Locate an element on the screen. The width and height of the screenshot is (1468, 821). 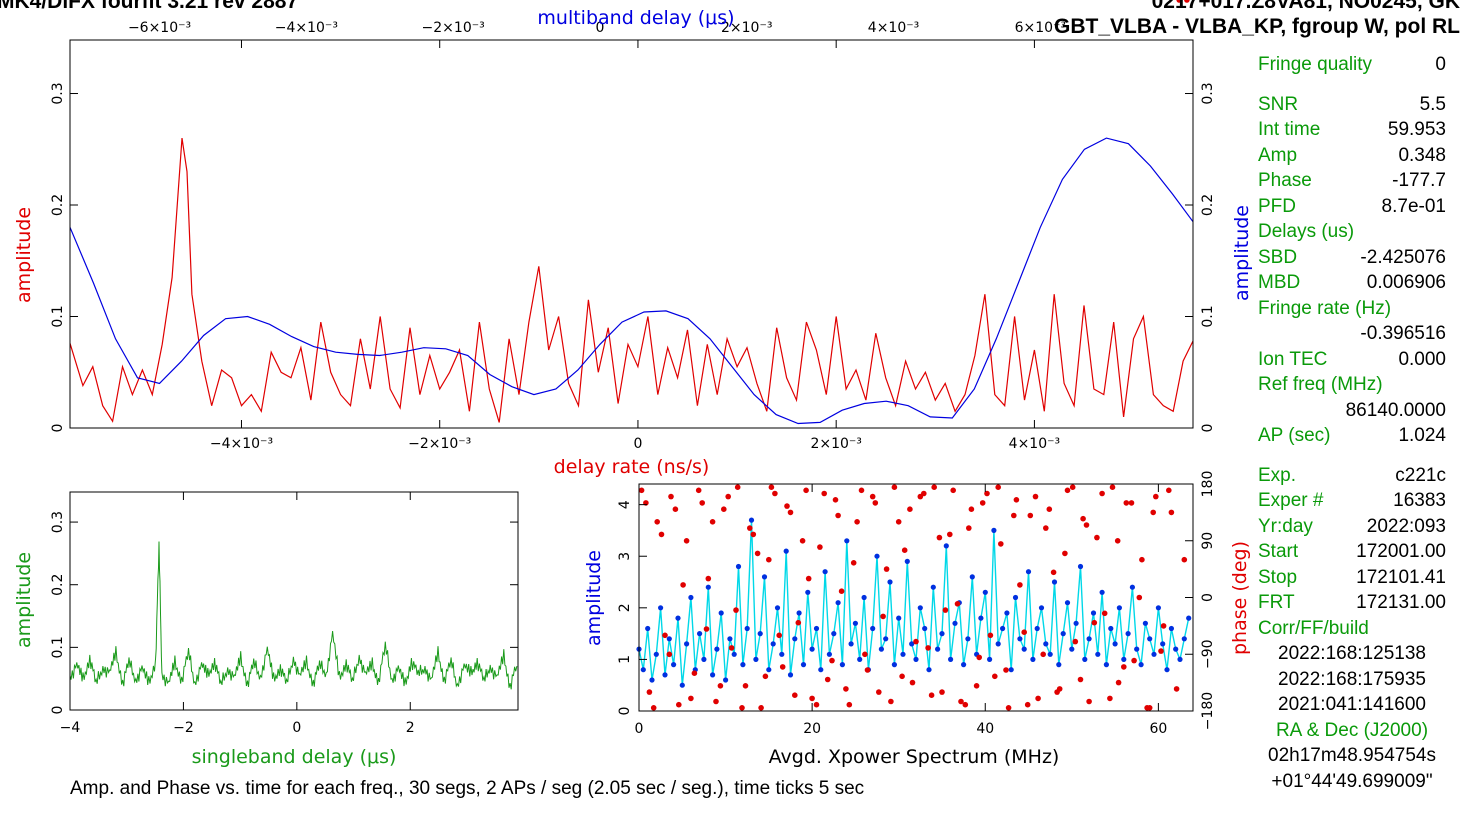
singleband-x-tick-label: 2 is located at coordinates (410, 728).